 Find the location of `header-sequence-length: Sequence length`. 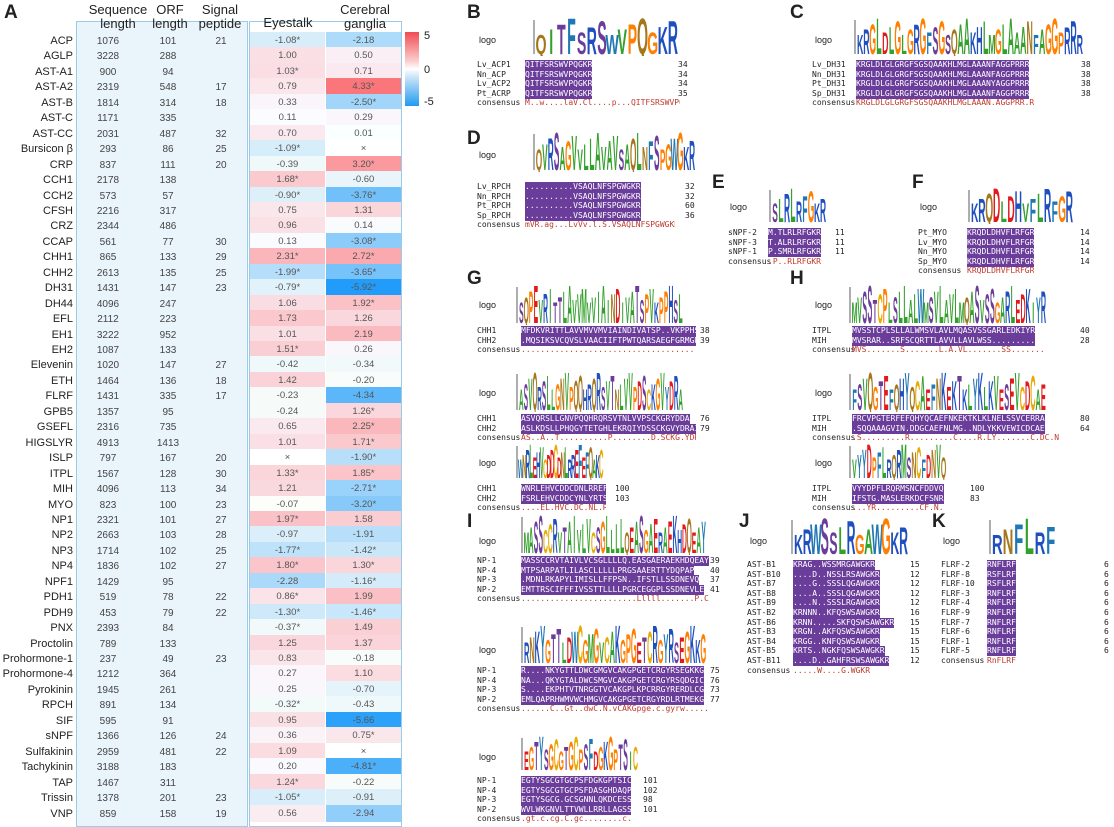

header-sequence-length: Sequence length is located at coordinates (118, 16).